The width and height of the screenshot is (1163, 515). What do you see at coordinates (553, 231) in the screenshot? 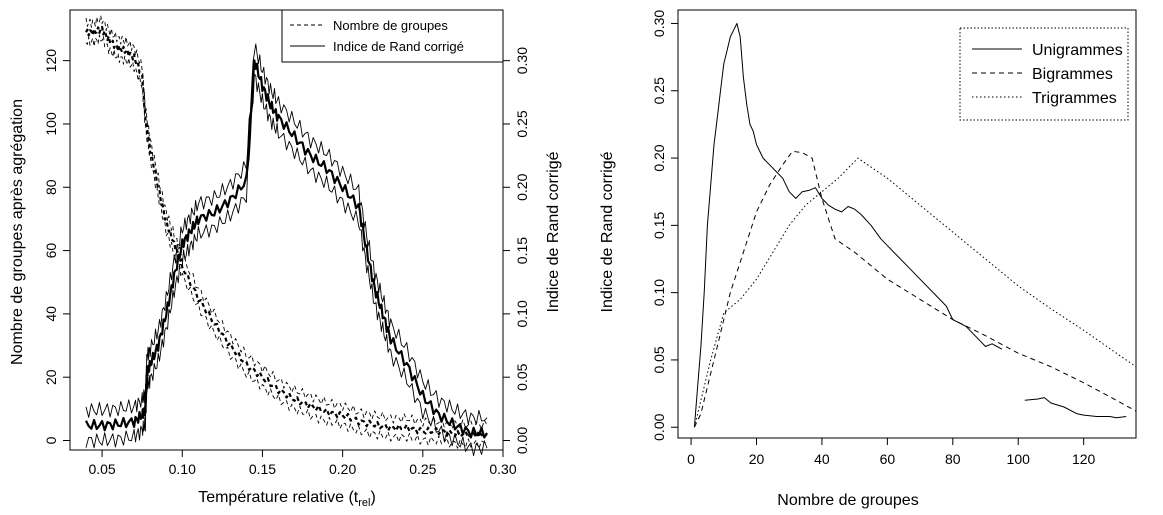
I see `left-y2-axis-label: Indice de Rand corrigé` at bounding box center [553, 231].